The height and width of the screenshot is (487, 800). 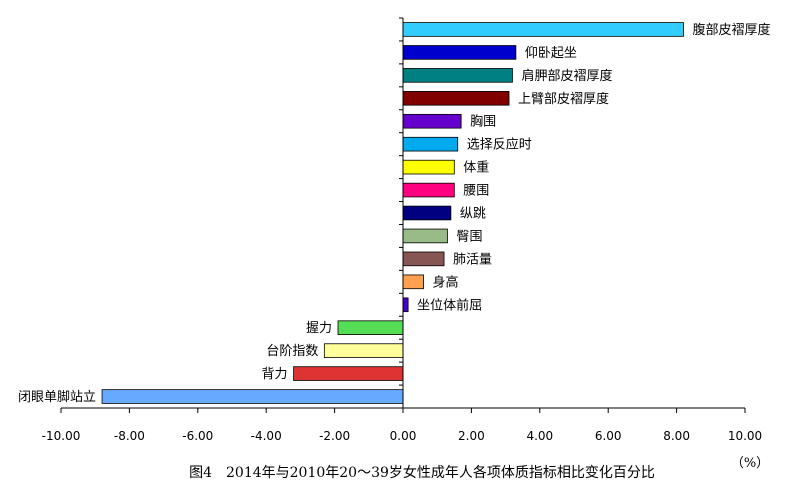 What do you see at coordinates (539, 436) in the screenshot?
I see `x-tick-label: 4.00` at bounding box center [539, 436].